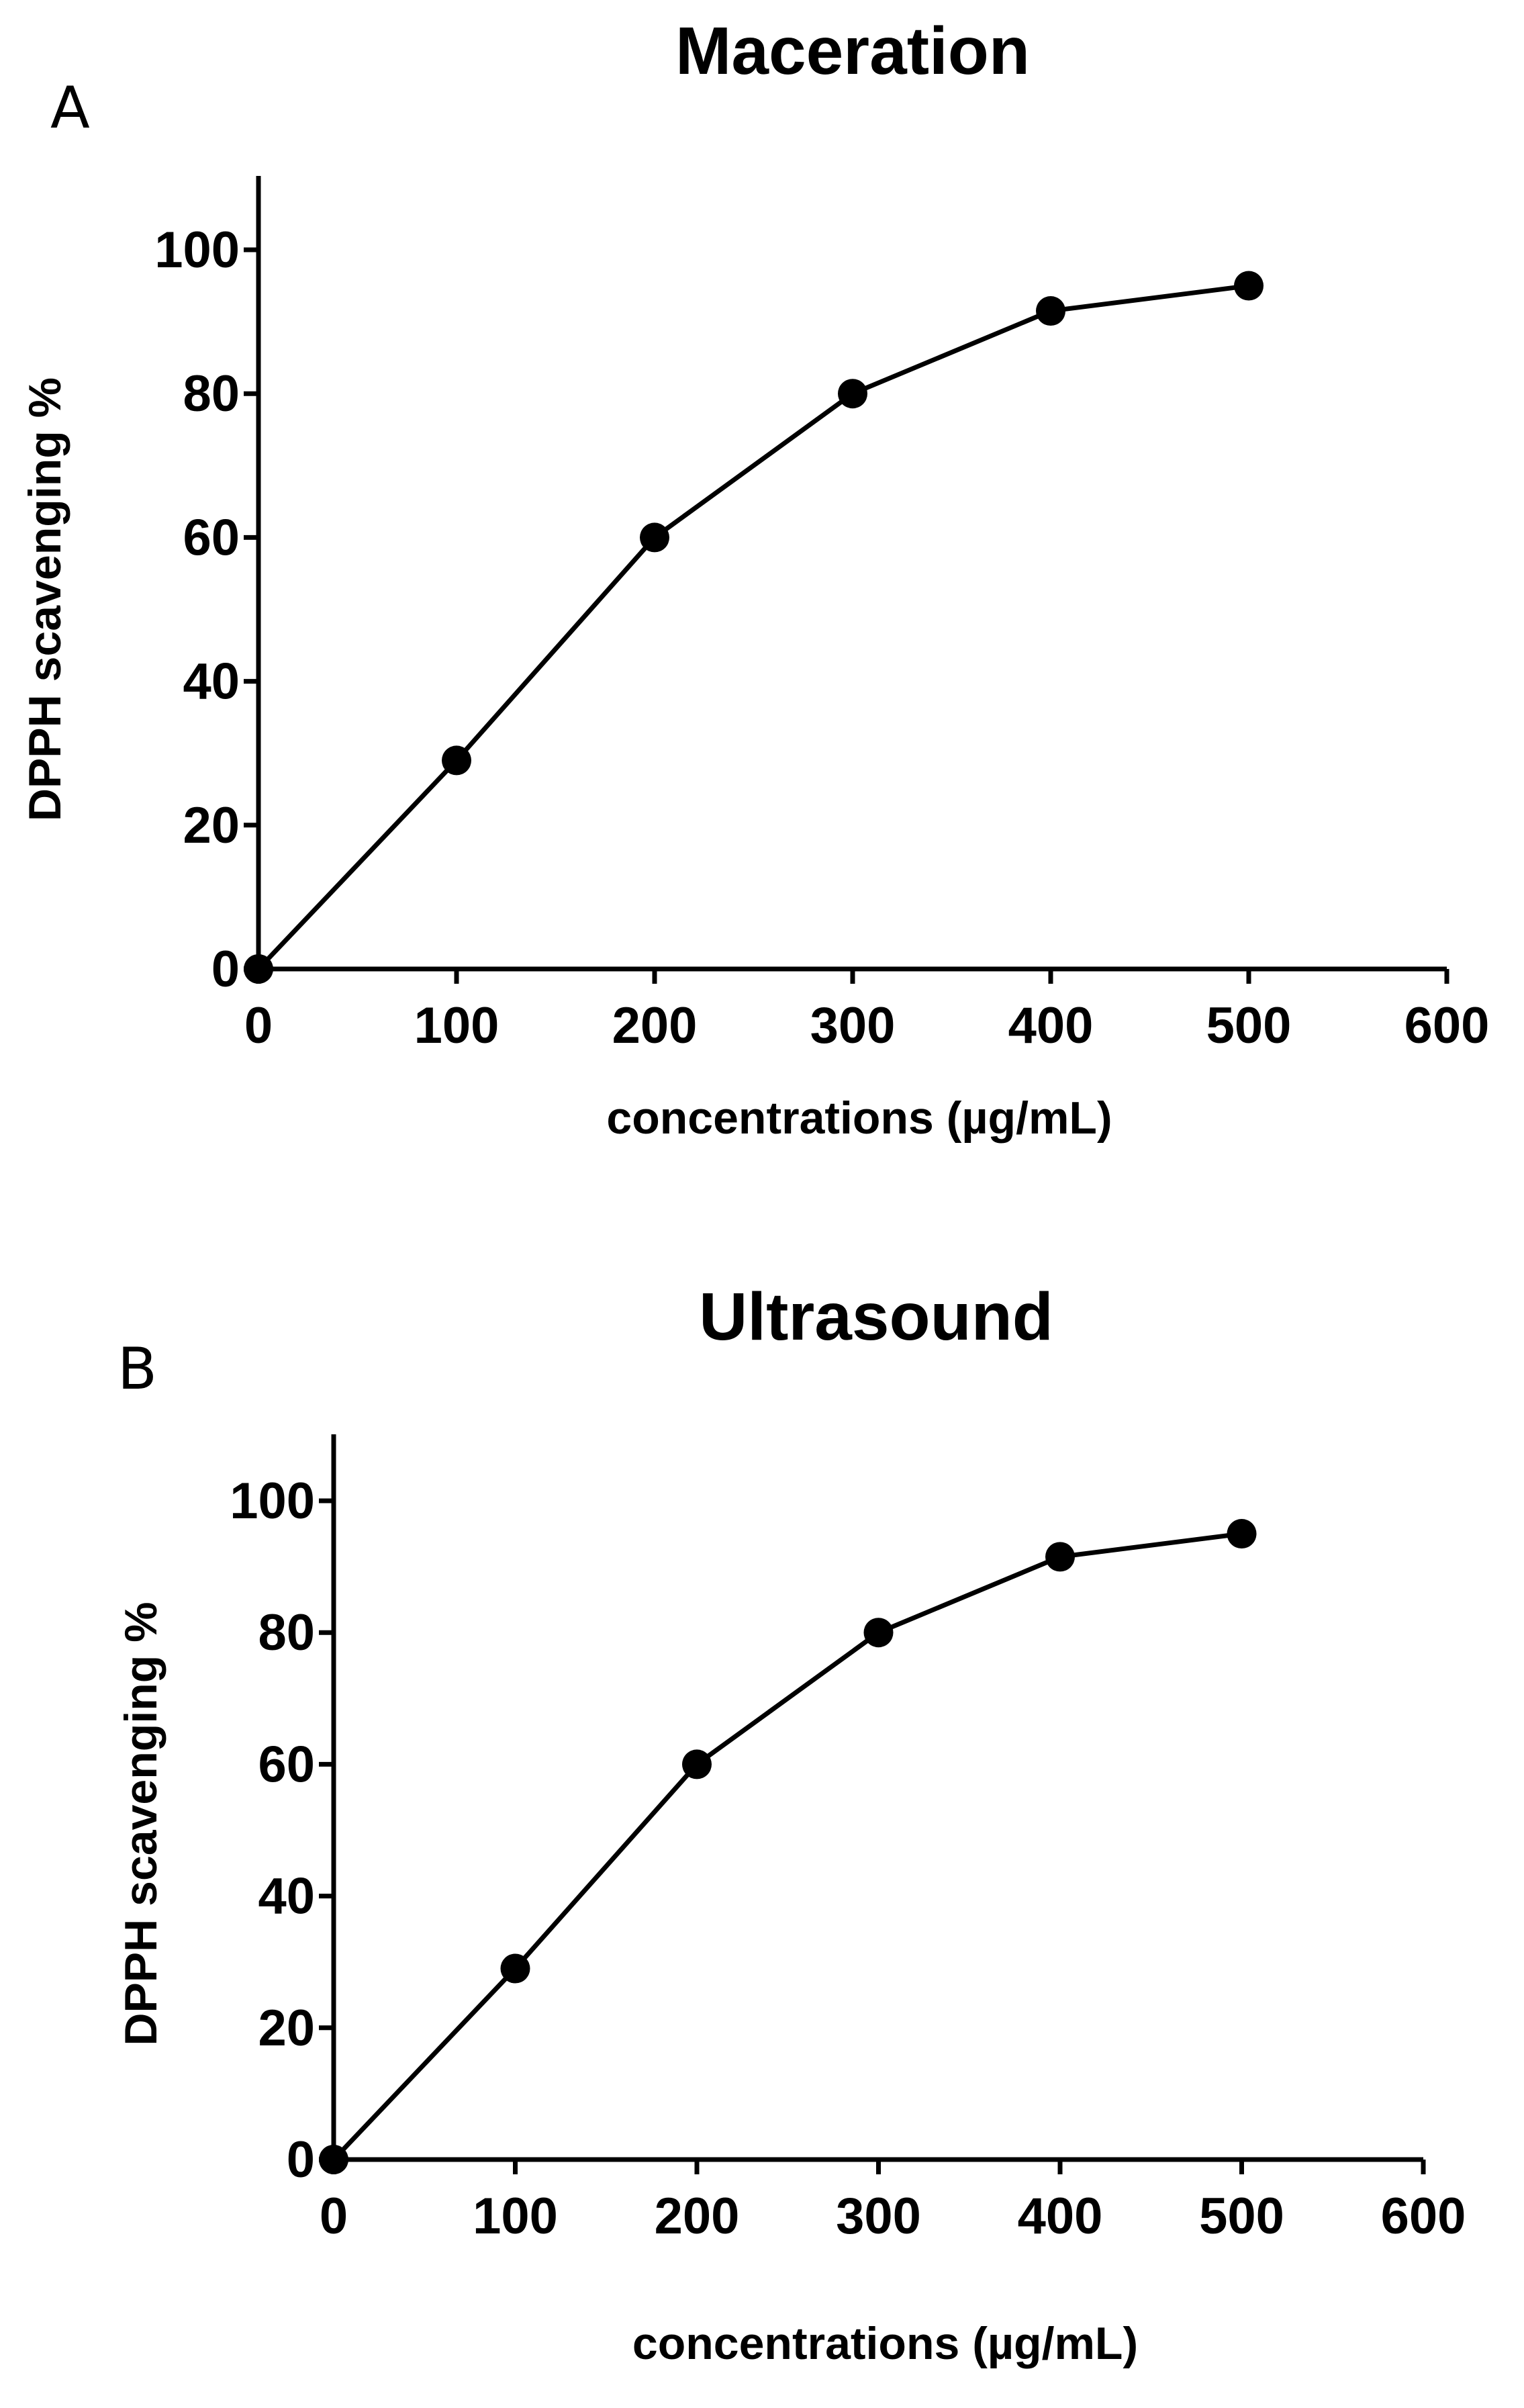  What do you see at coordinates (876, 1316) in the screenshot?
I see `chart-title: Ultrasound` at bounding box center [876, 1316].